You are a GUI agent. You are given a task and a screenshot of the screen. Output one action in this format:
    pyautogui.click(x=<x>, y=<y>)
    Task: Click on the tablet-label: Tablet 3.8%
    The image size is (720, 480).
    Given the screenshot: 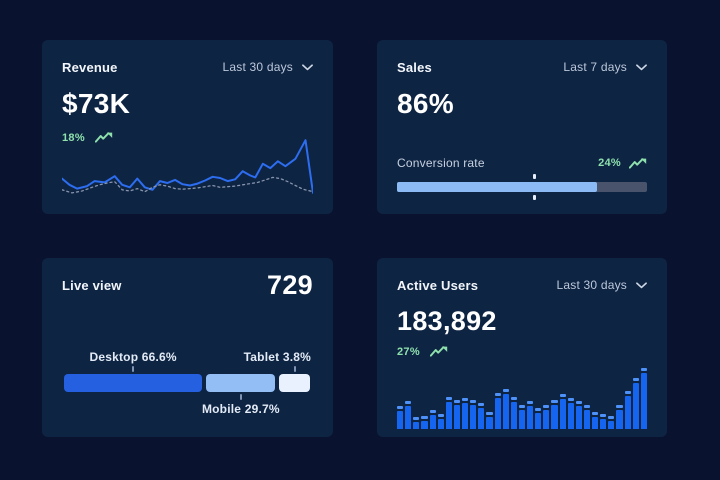 What is the action you would take?
    pyautogui.click(x=277, y=357)
    